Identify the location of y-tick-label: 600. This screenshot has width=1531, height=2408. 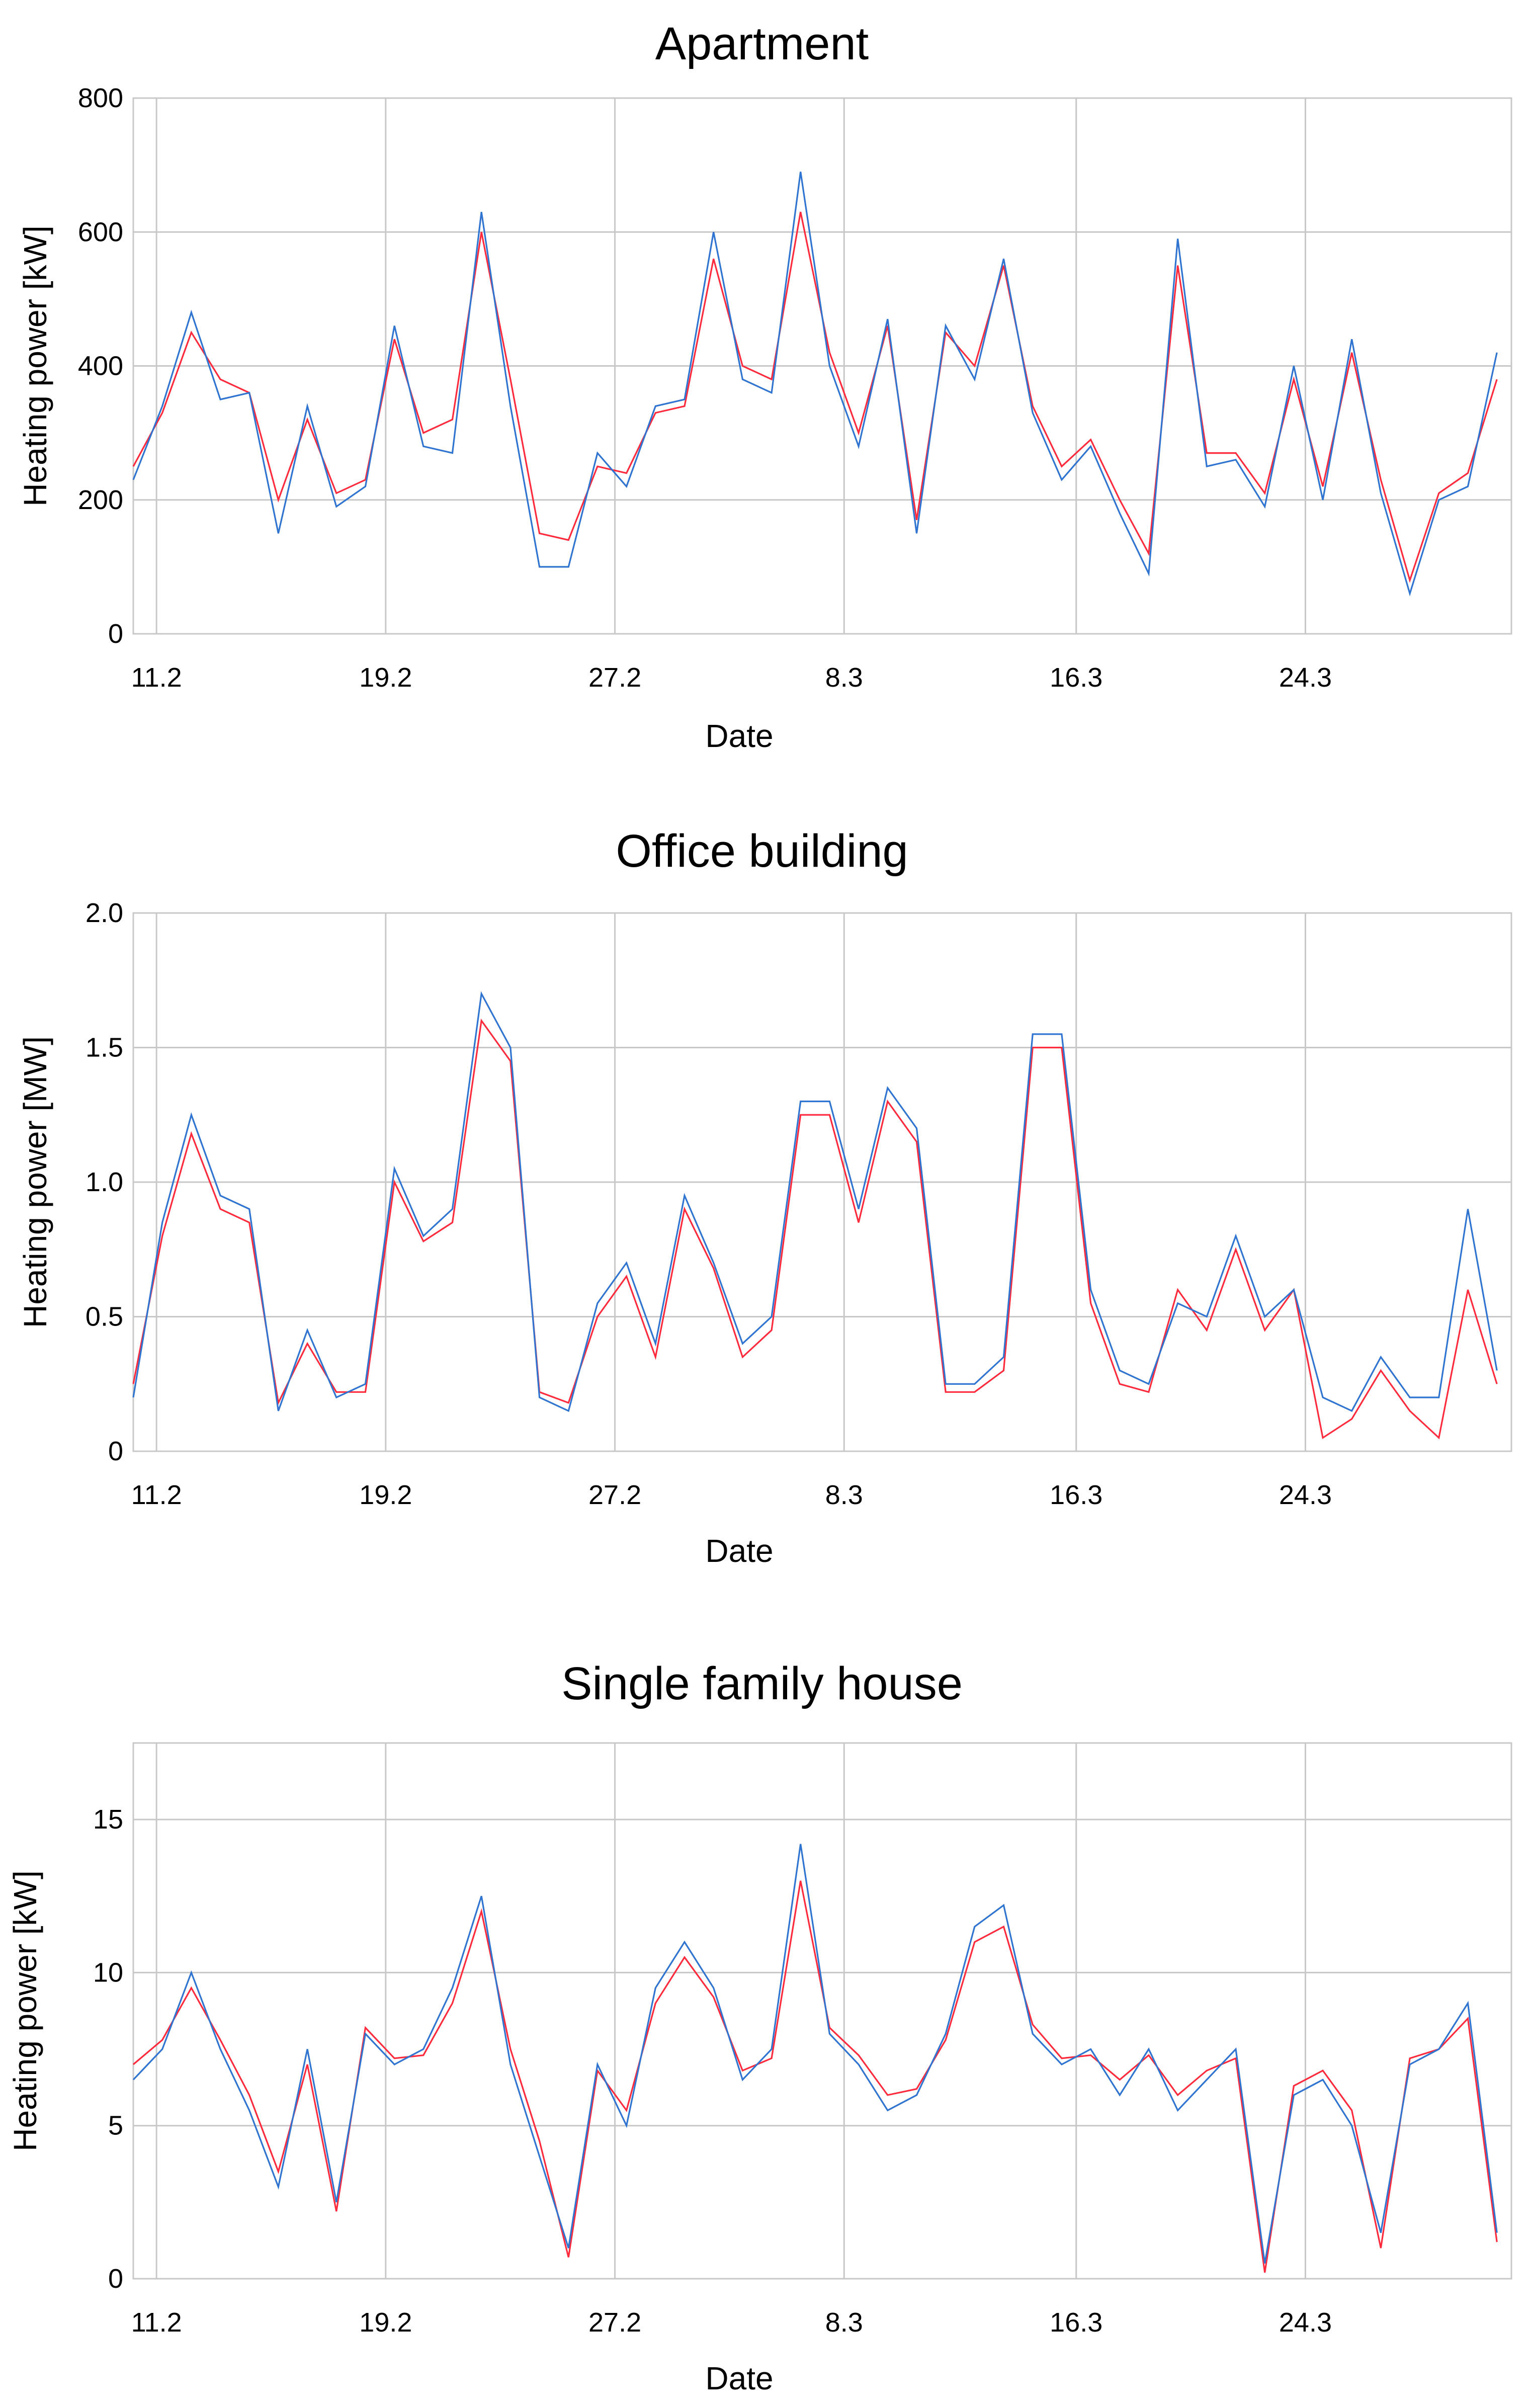
(100, 232).